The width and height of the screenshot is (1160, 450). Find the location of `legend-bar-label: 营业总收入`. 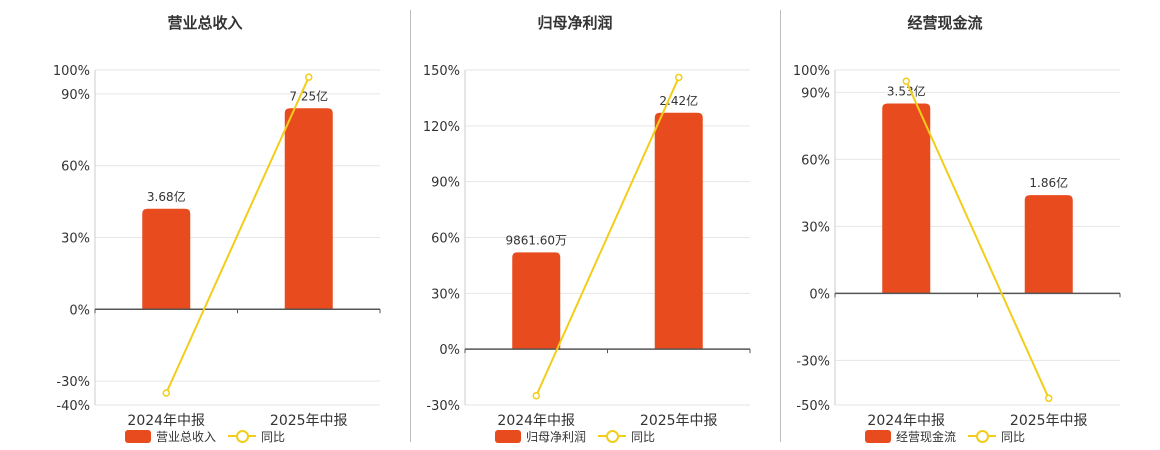

legend-bar-label: 营业总收入 is located at coordinates (185, 436).